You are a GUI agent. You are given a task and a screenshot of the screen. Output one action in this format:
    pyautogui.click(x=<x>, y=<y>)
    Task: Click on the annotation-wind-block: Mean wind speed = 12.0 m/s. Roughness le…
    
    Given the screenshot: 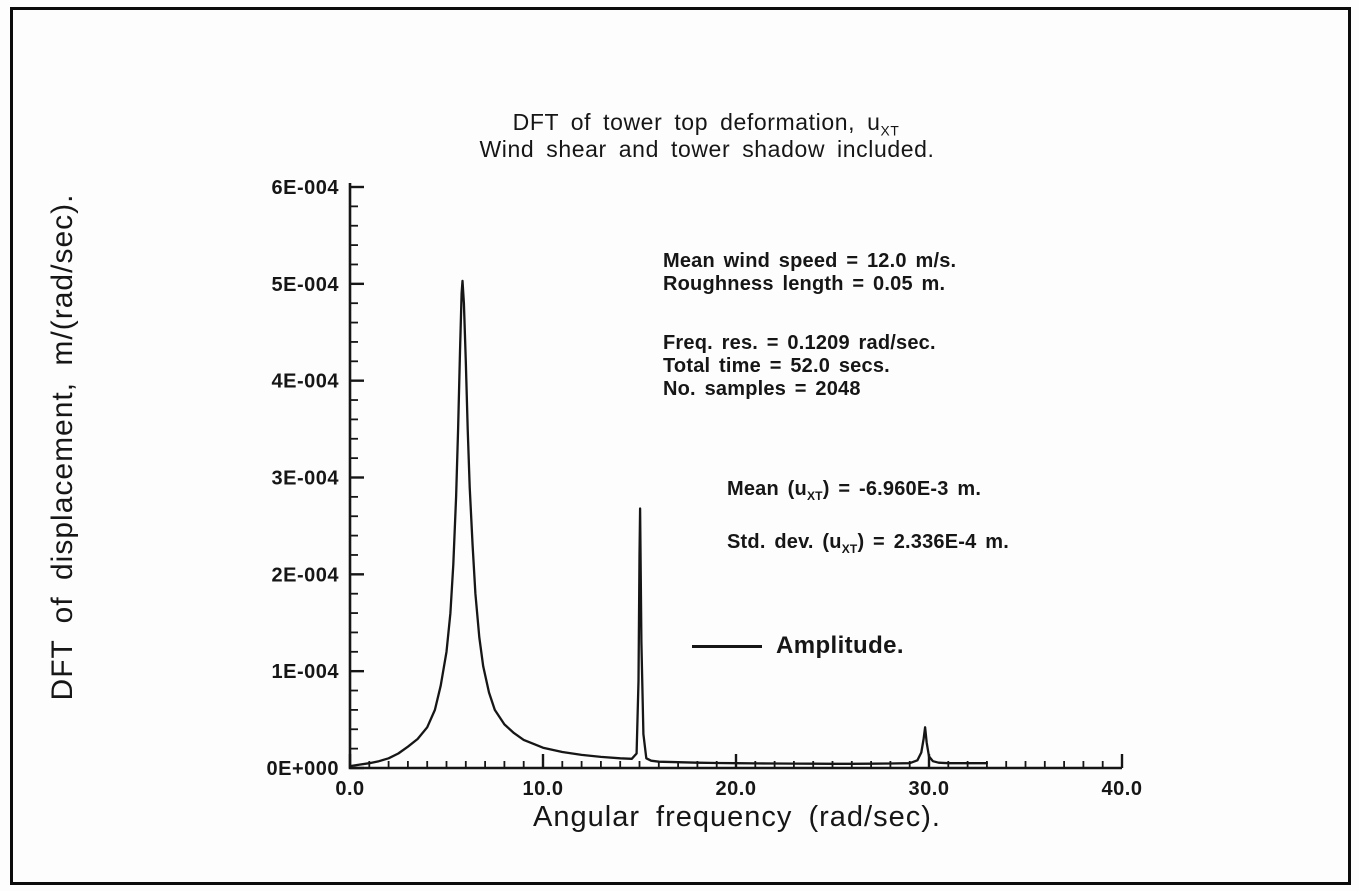 What is the action you would take?
    pyautogui.click(x=809, y=273)
    